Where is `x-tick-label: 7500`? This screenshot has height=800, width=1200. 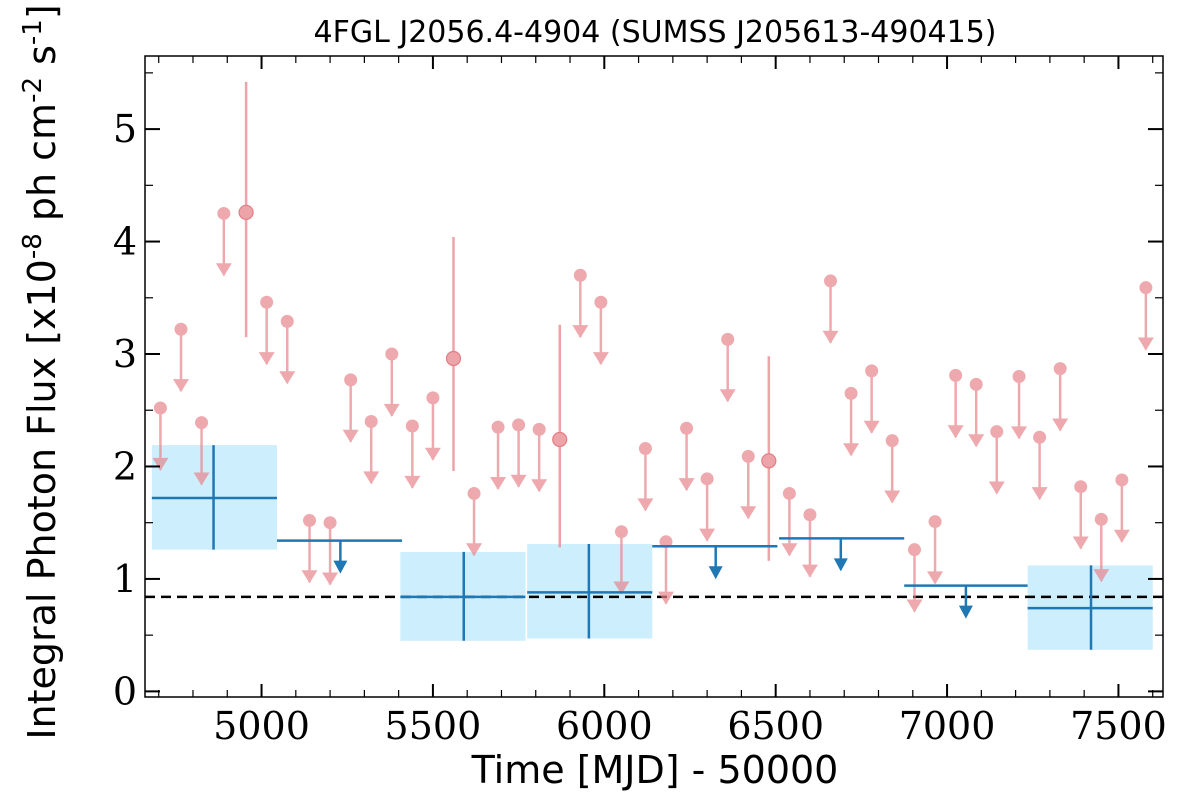
x-tick-label: 7500 is located at coordinates (1118, 726).